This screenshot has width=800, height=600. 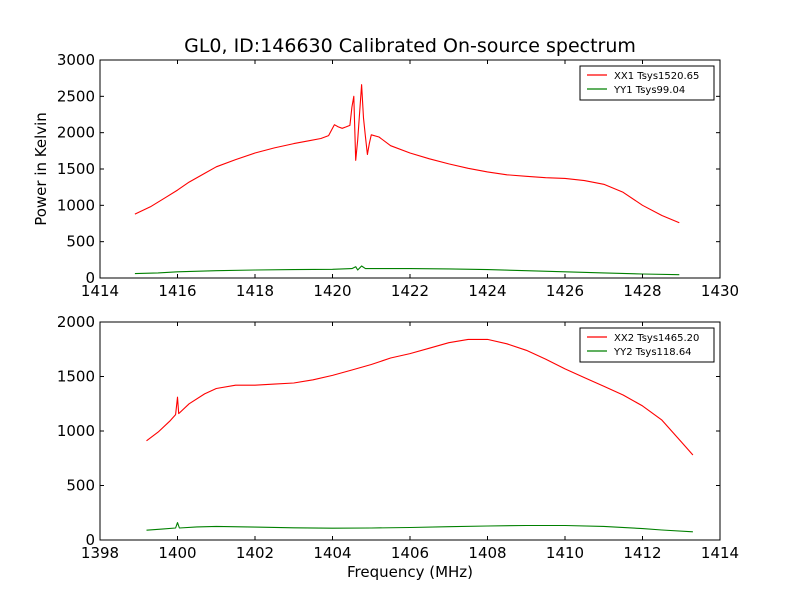 I want to click on legend-label-1-1: YY2 Tsys118.64, so click(x=652, y=352).